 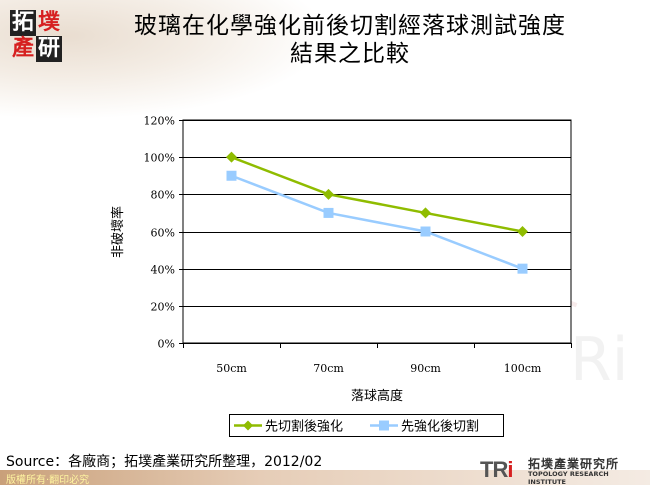 I want to click on legend-label: 先切割後強化, so click(x=304, y=427).